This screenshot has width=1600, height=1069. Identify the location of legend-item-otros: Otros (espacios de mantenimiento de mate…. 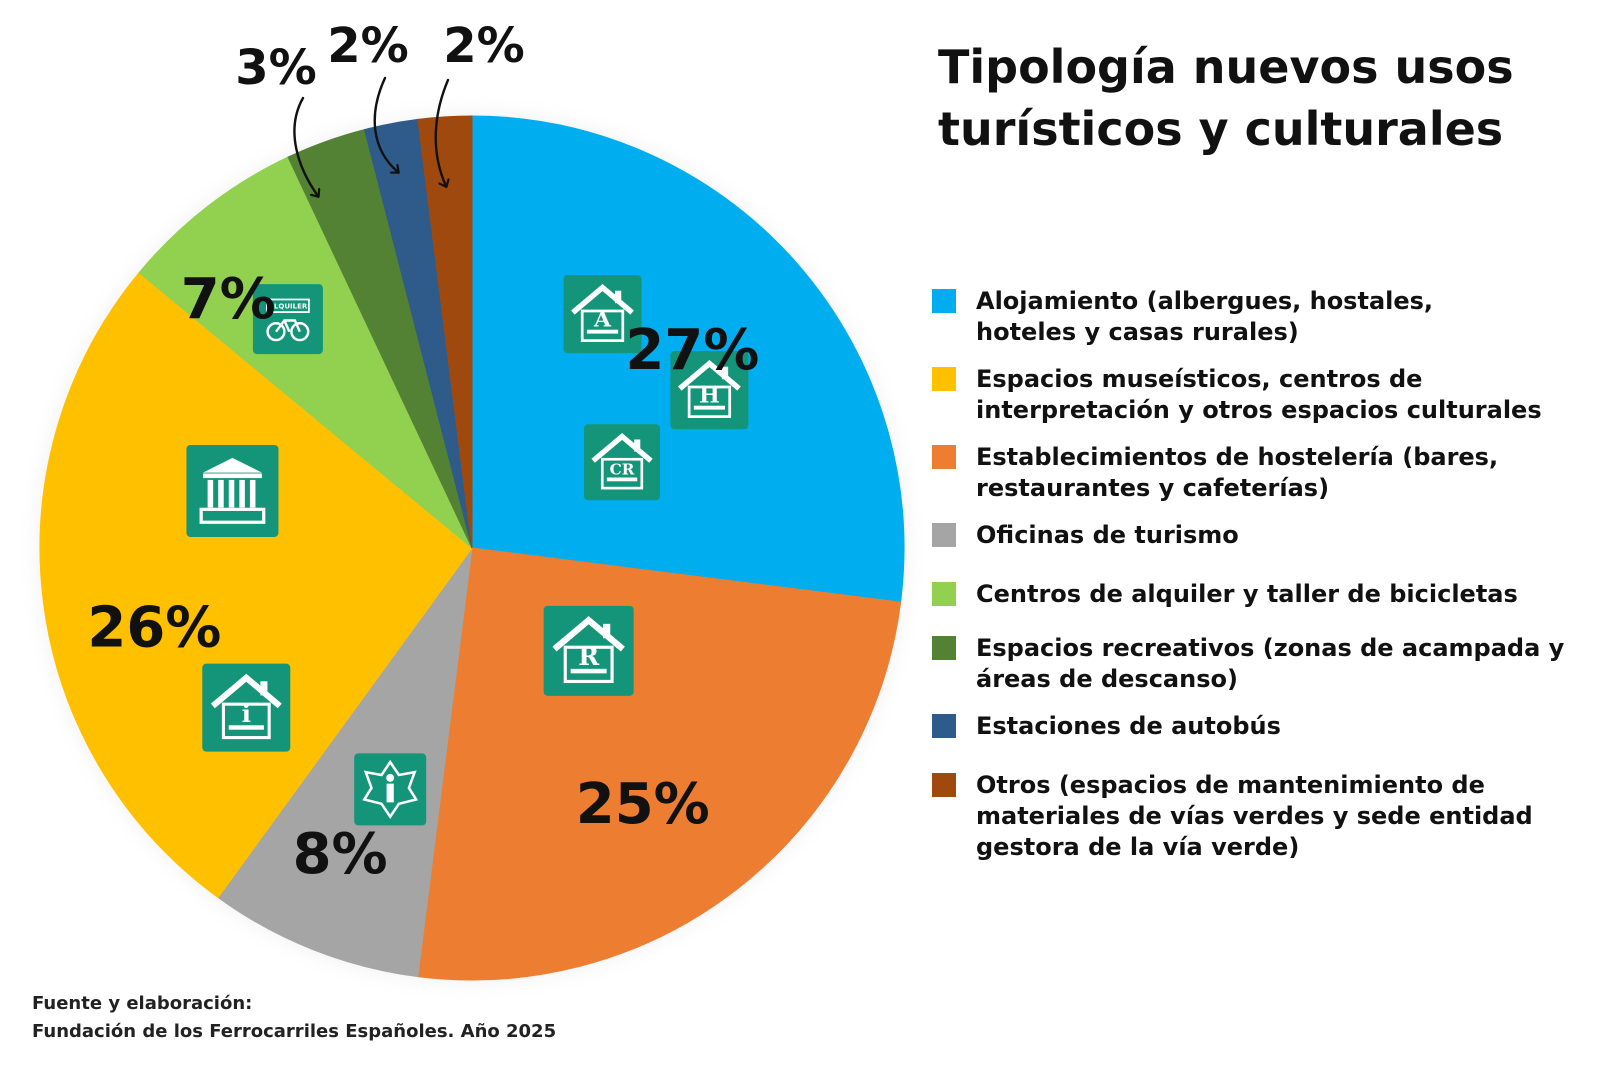
(1252, 816).